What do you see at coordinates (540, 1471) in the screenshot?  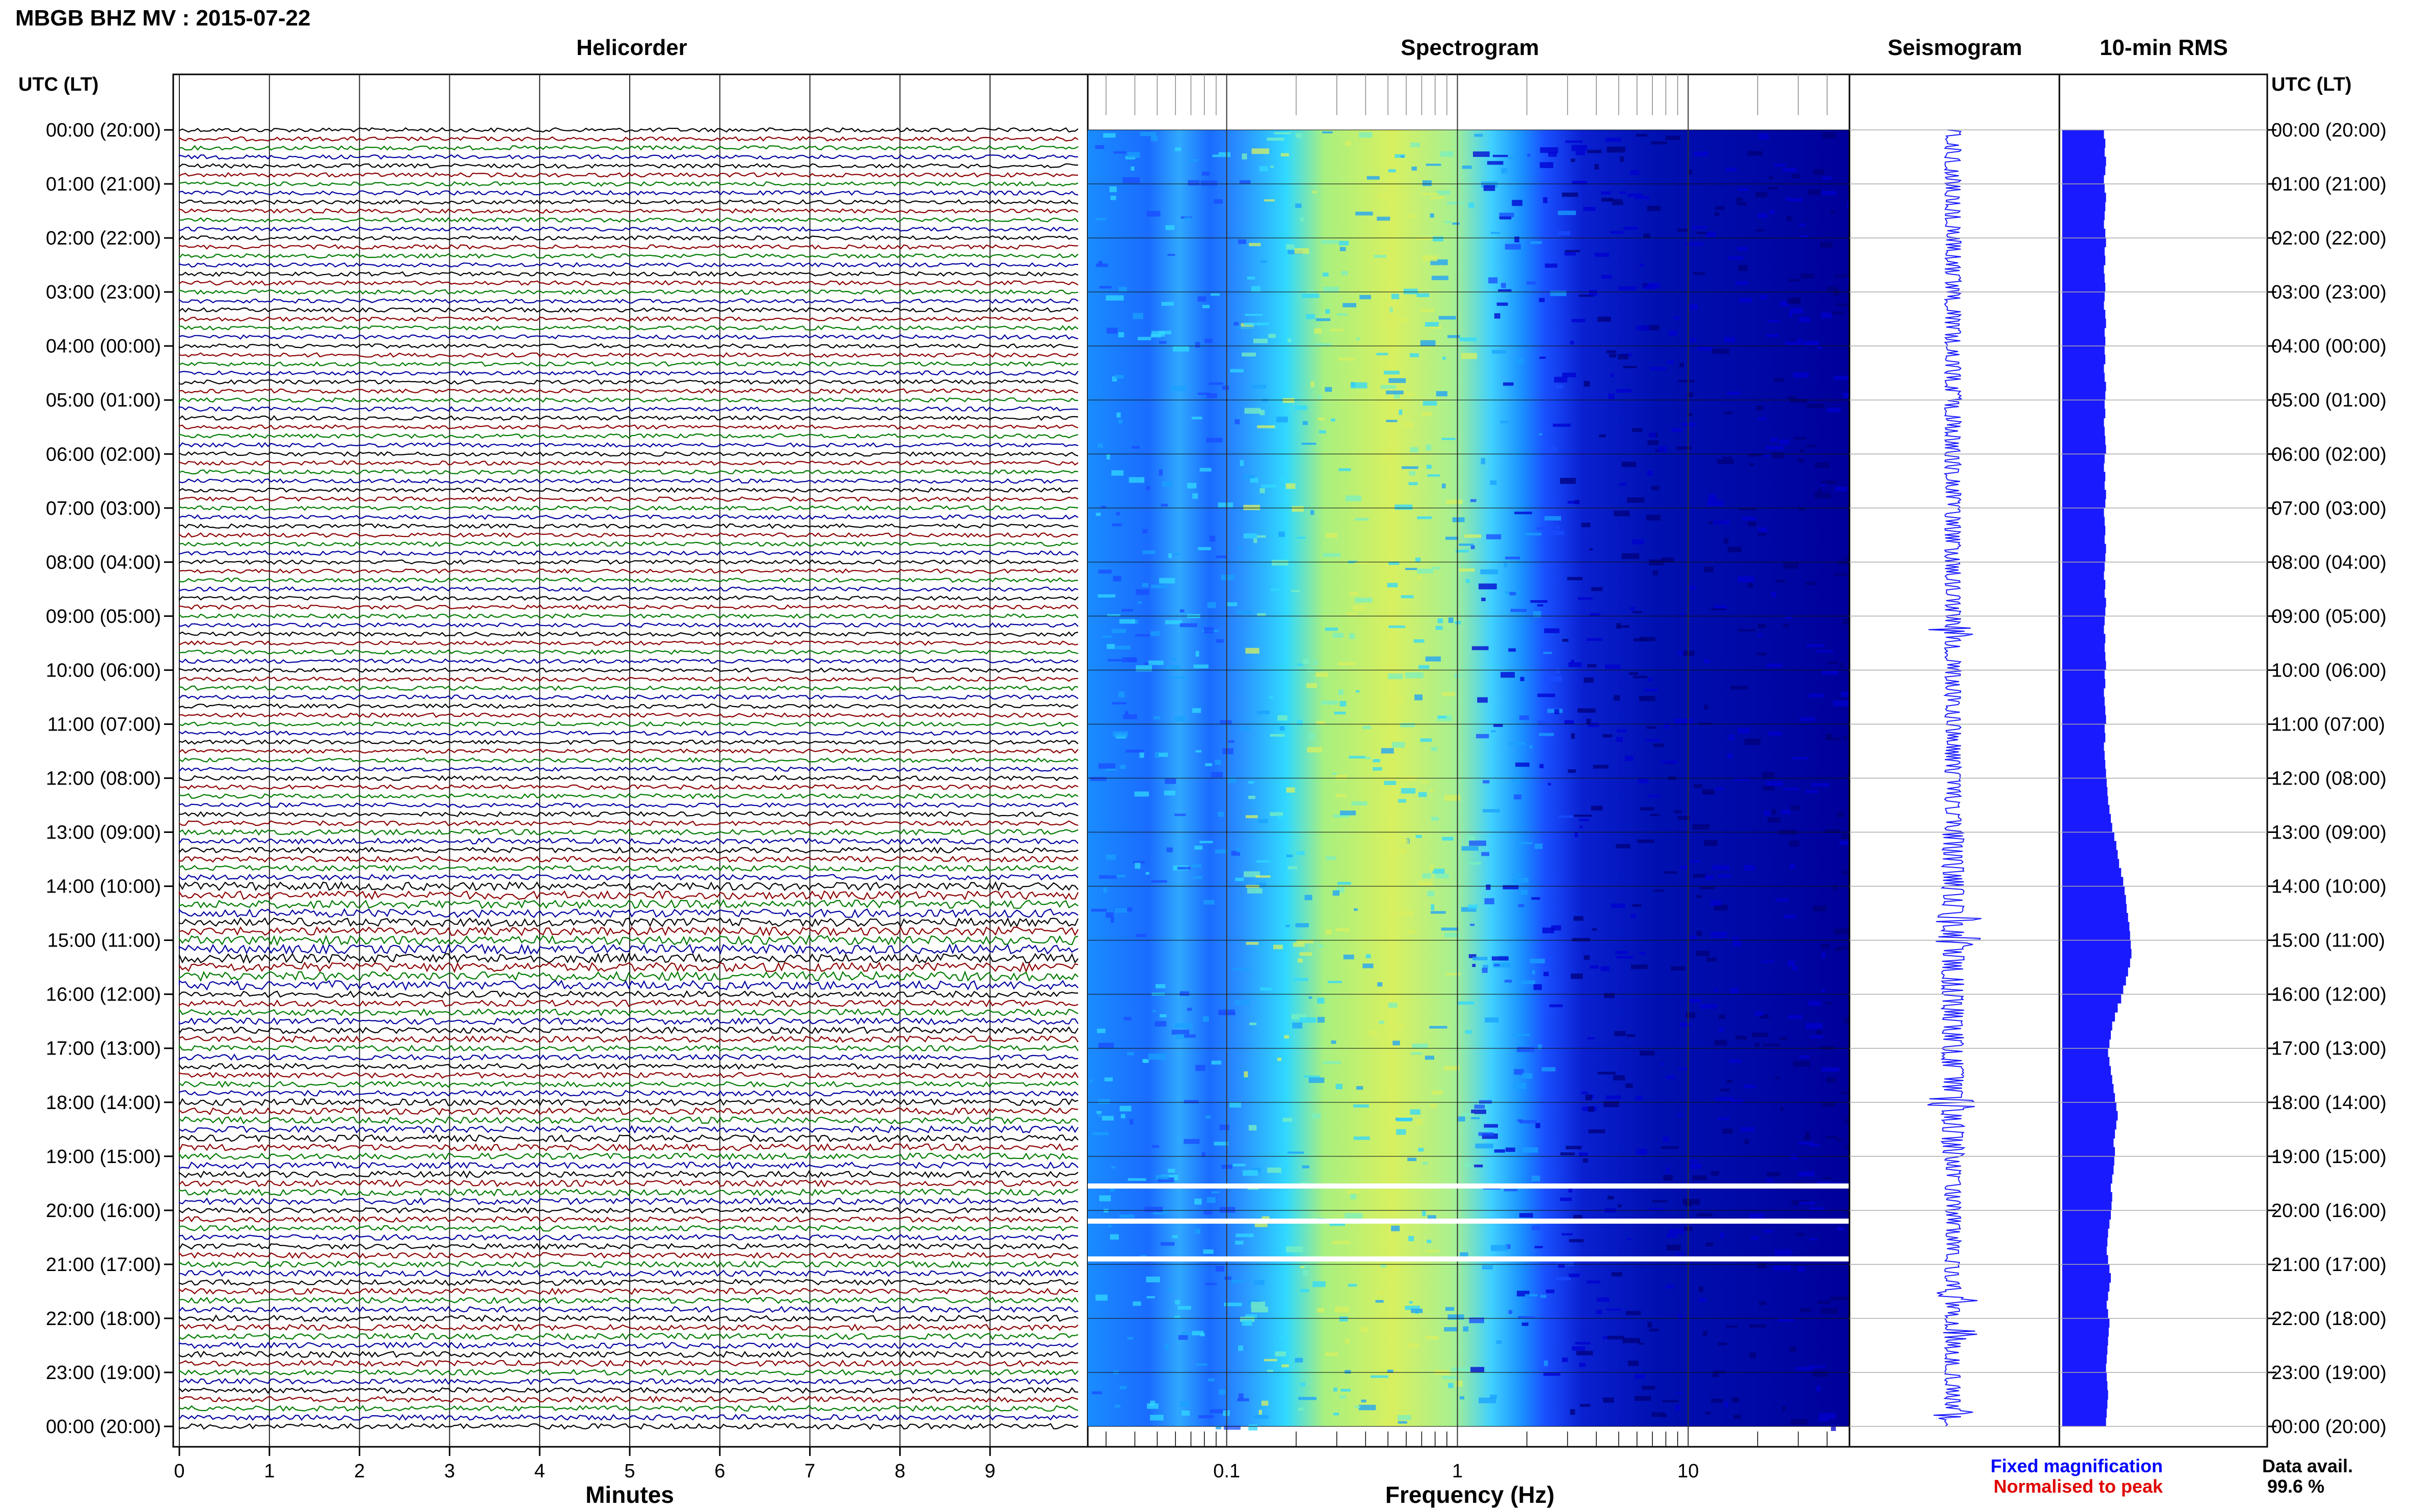 I see `helicorder-tick-label: 4` at bounding box center [540, 1471].